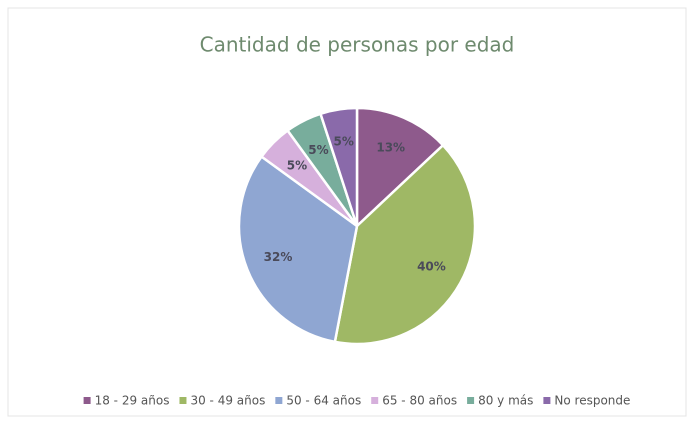 This screenshot has height=425, width=693. What do you see at coordinates (505, 401) in the screenshot?
I see `legend-label: 80 y más` at bounding box center [505, 401].